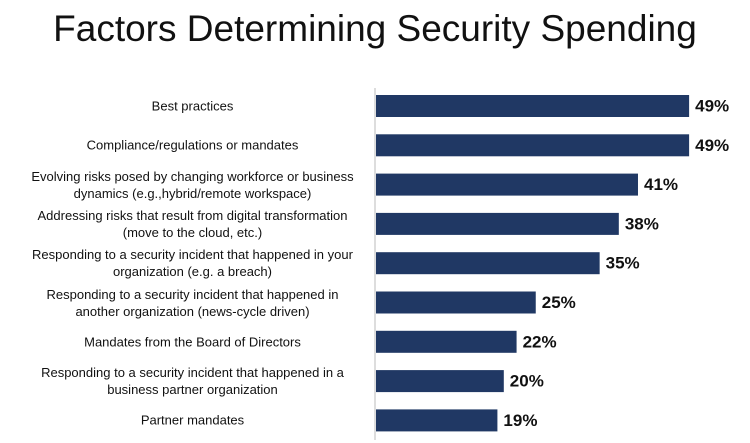 This screenshot has width=750, height=443. What do you see at coordinates (192, 342) in the screenshot?
I see `category-label: Mandates from the Board of Directors` at bounding box center [192, 342].